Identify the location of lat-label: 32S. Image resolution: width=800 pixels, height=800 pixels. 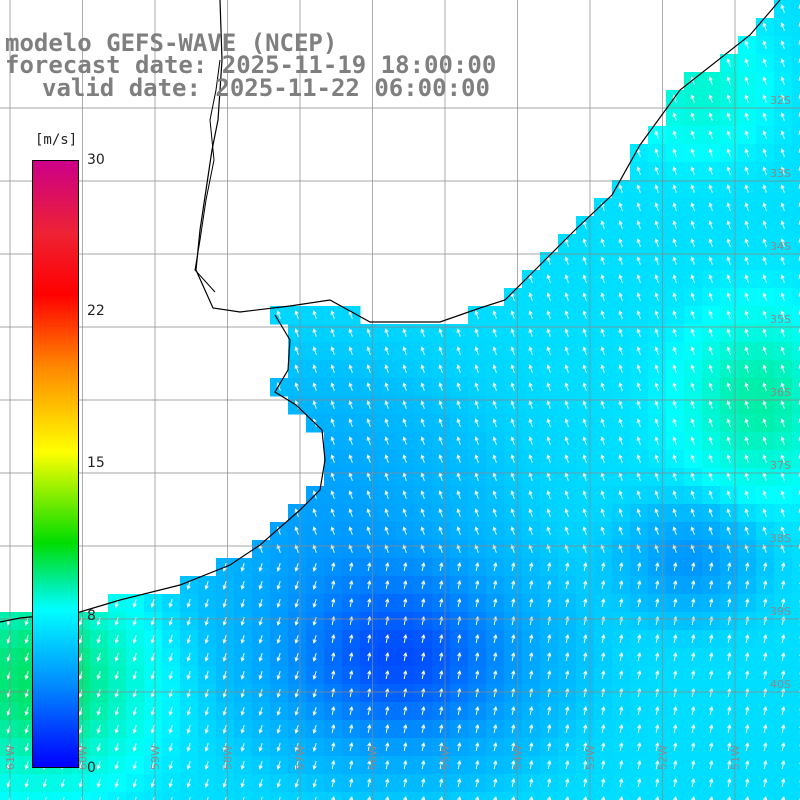
(780, 100).